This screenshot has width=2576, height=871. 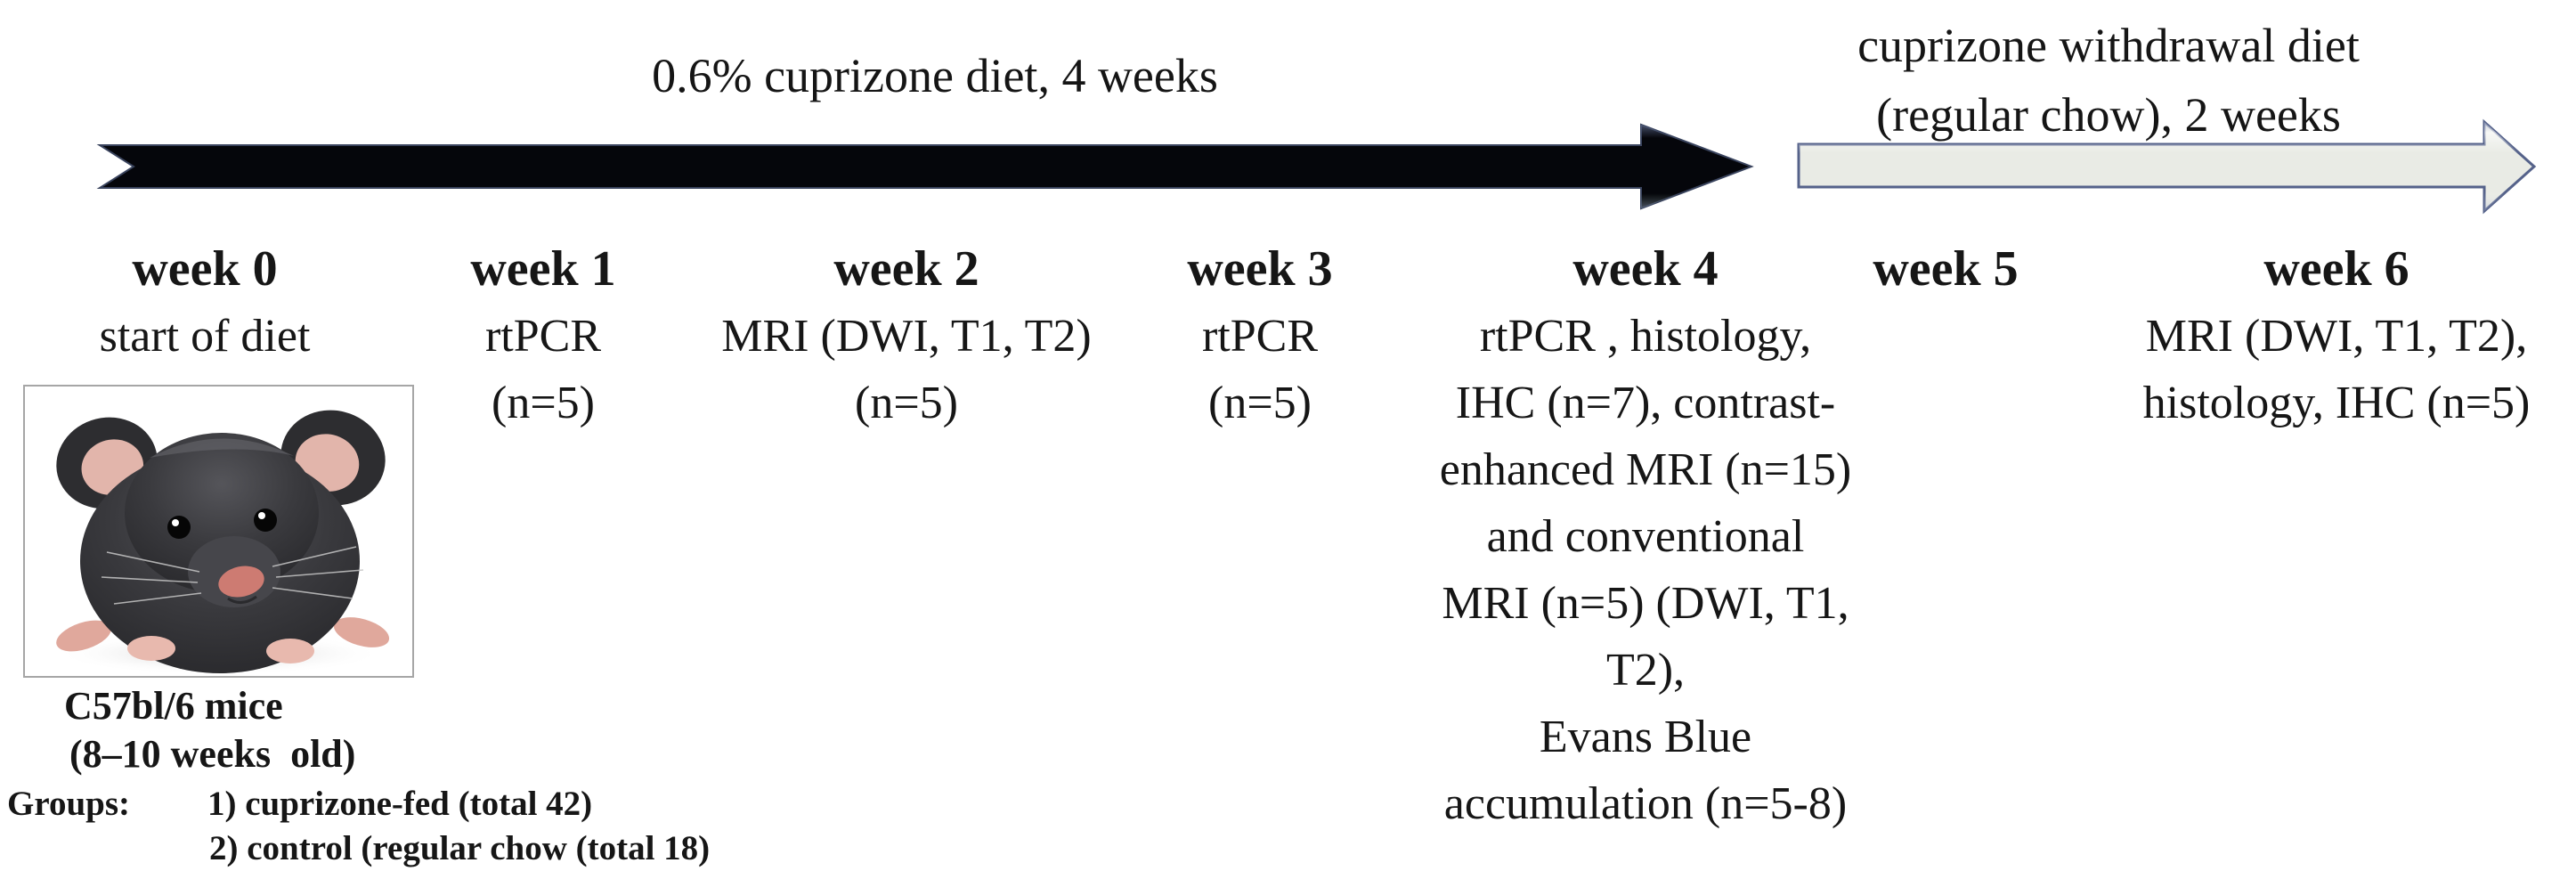 I want to click on mouse-age-caption: (8–10 weeks old), so click(x=212, y=754).